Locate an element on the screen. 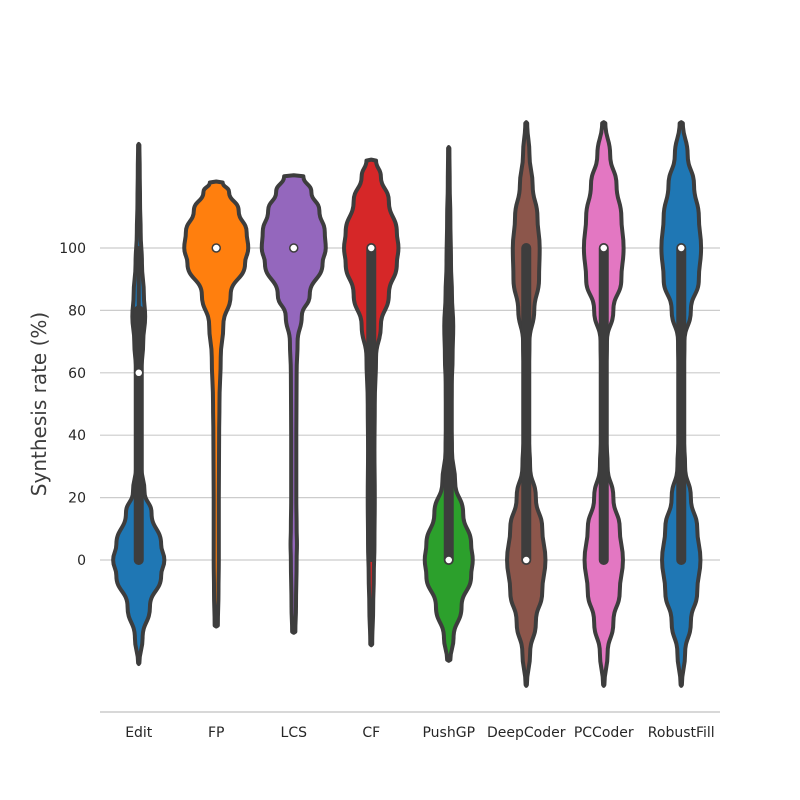  x-tick-label: DeepCoder is located at coordinates (526, 733).